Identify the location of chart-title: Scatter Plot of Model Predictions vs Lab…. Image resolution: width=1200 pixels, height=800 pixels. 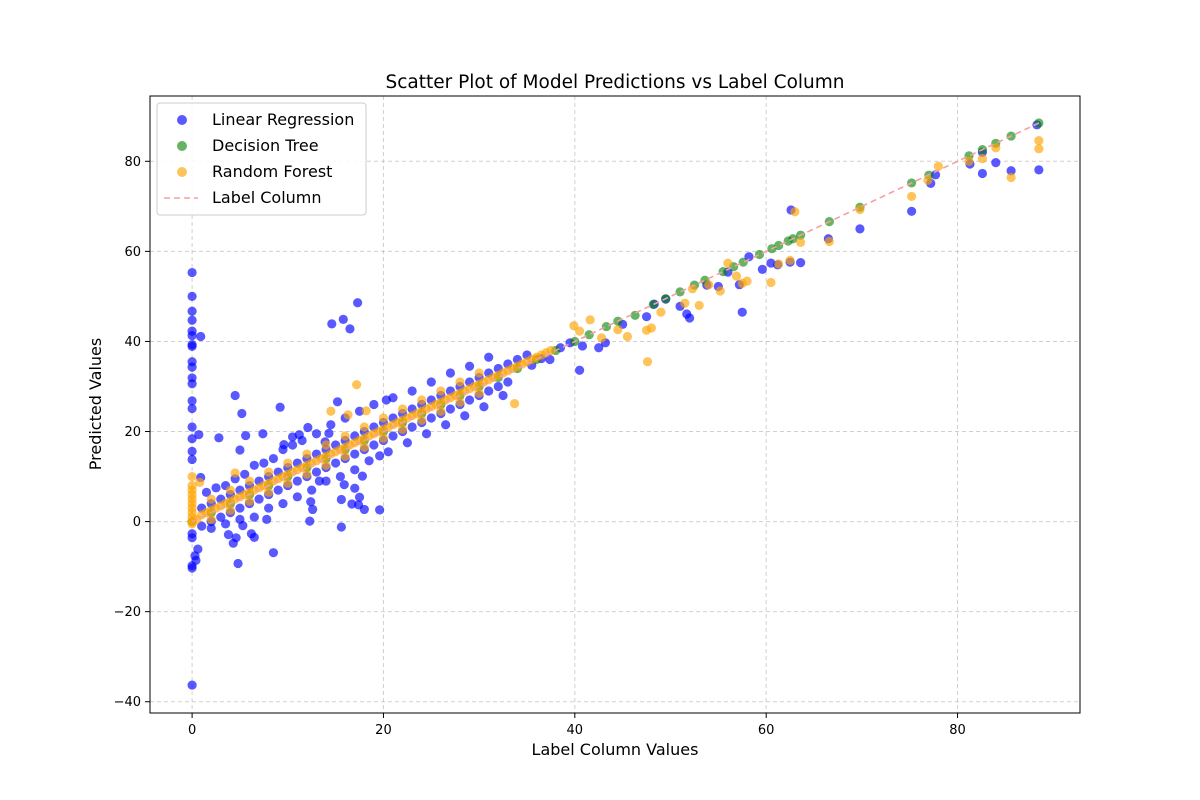
(614, 82).